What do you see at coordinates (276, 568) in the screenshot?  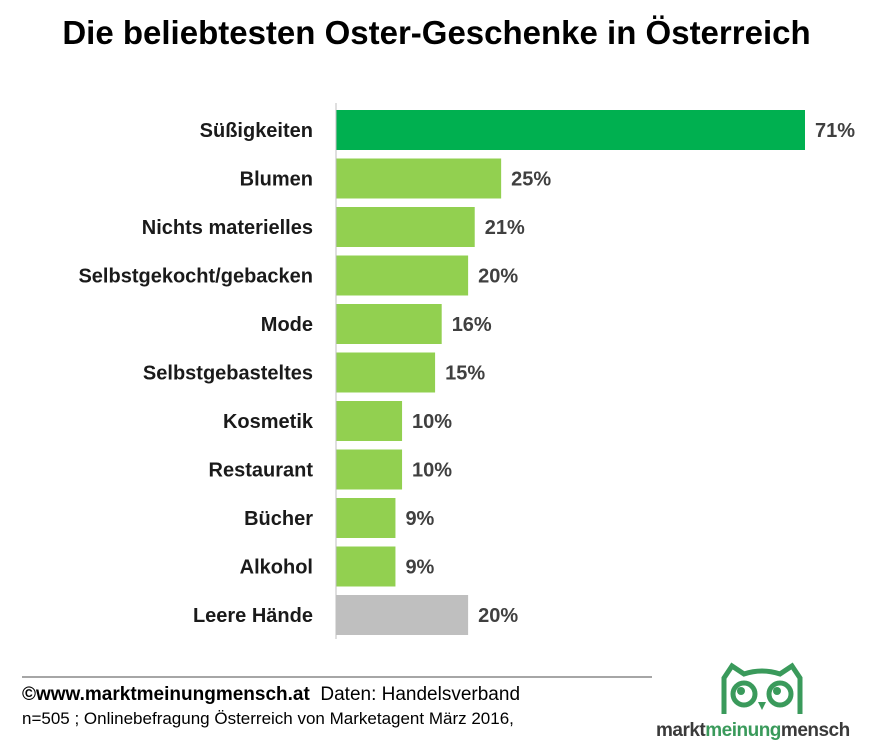 I see `category-label: Alkohol` at bounding box center [276, 568].